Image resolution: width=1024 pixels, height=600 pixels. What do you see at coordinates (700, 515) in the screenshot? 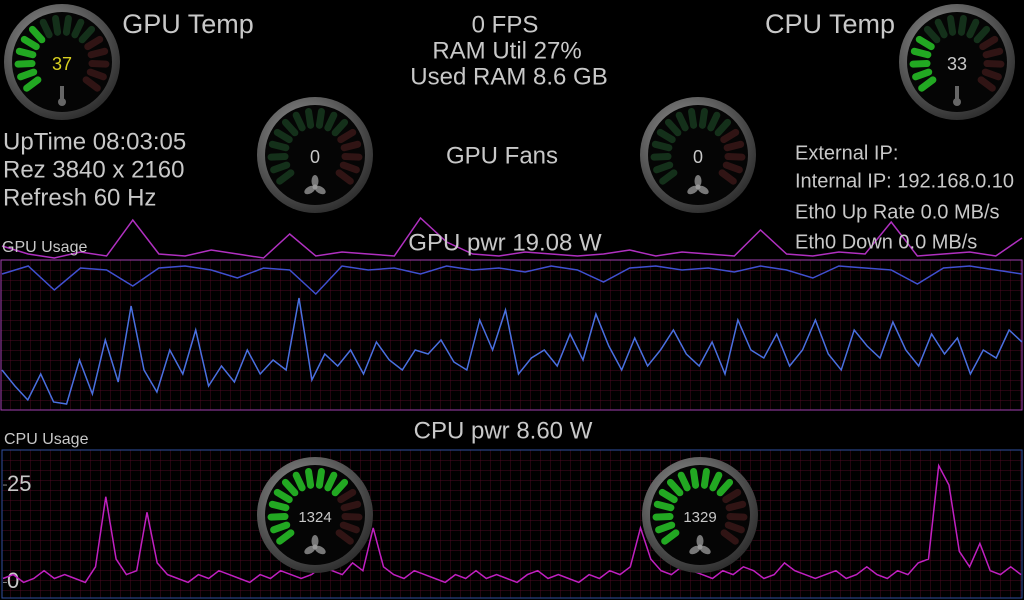
I see `gauge: 1329` at bounding box center [700, 515].